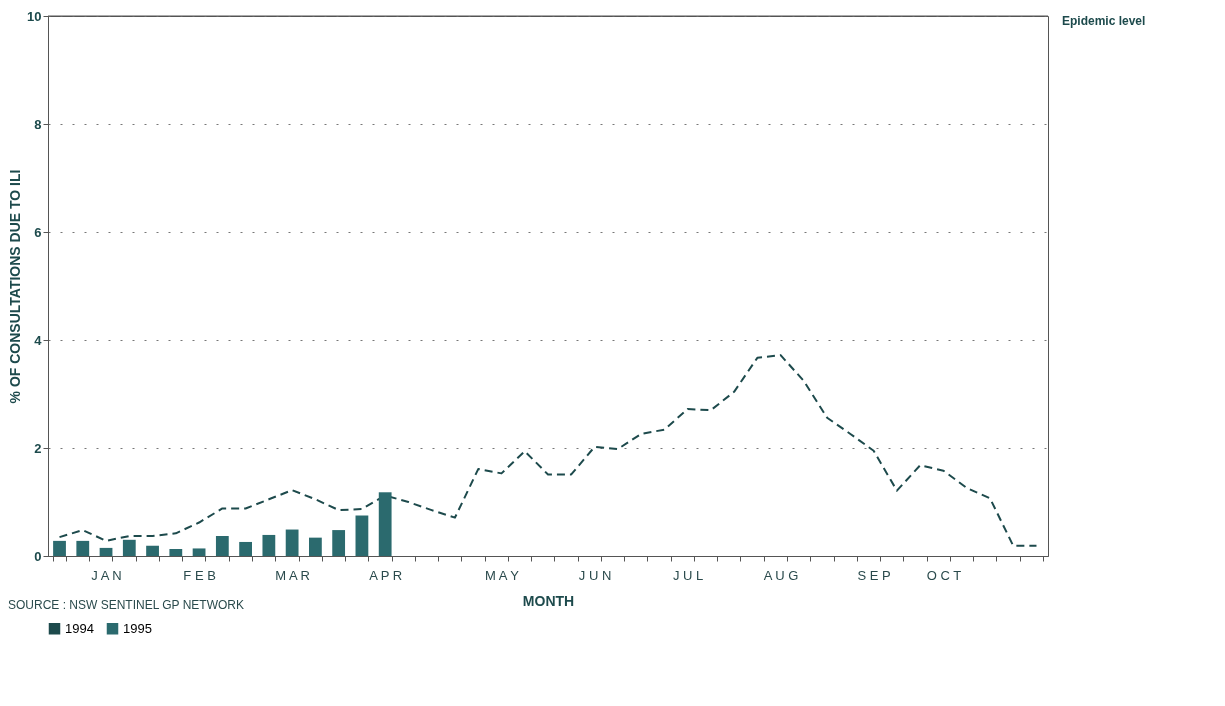 This screenshot has width=1225, height=706. Describe the element at coordinates (126, 605) in the screenshot. I see `source-note: SOURCE : NSW SENTINEL GP NETWORK` at that location.